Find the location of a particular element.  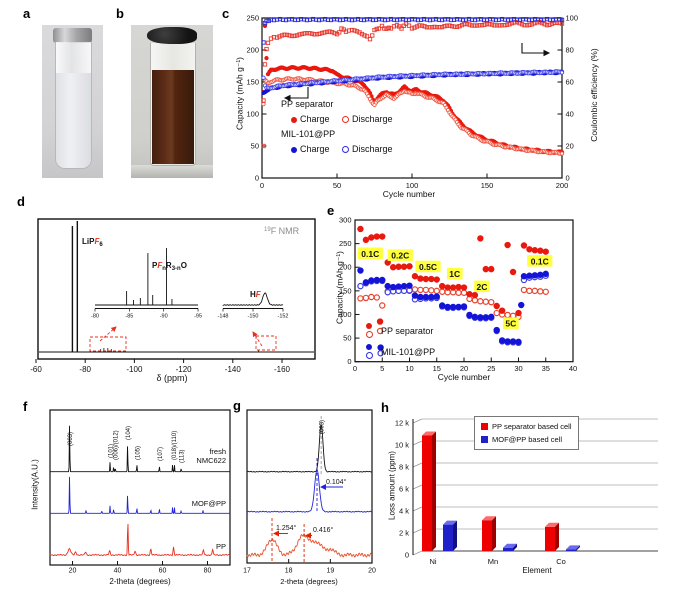

e-y-tick: 250 is located at coordinates (345, 243).